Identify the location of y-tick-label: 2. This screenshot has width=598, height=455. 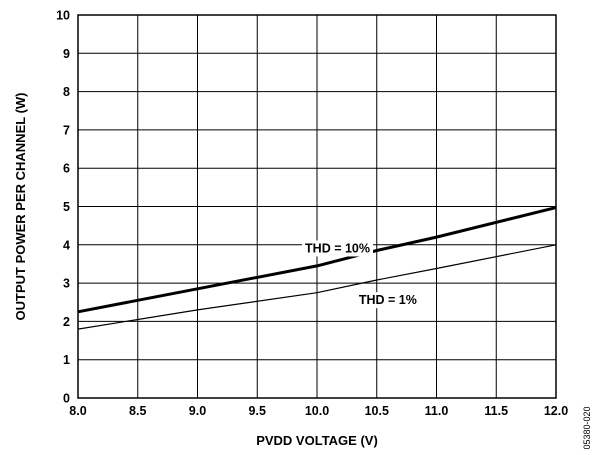
(66, 322).